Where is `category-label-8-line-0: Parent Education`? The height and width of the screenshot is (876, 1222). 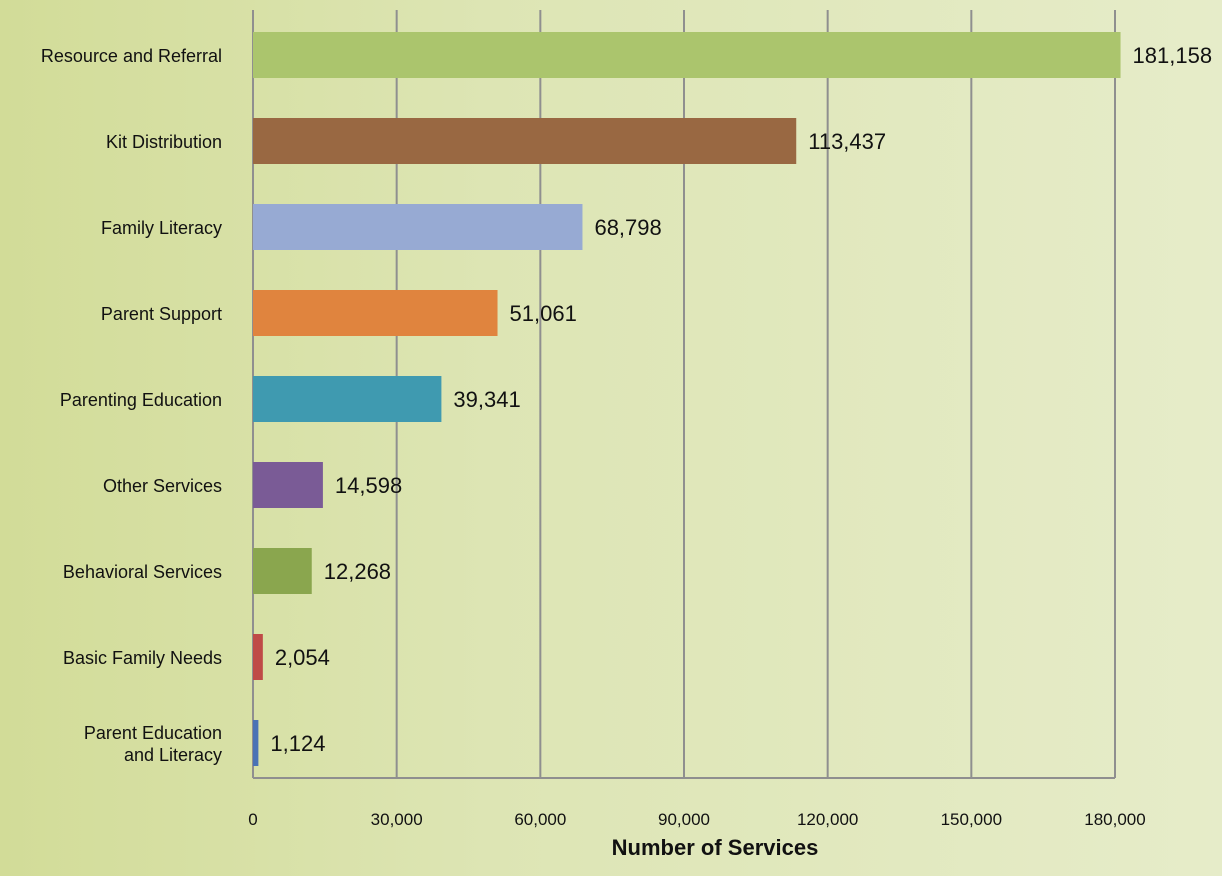 category-label-8-line-0: Parent Education is located at coordinates (153, 733).